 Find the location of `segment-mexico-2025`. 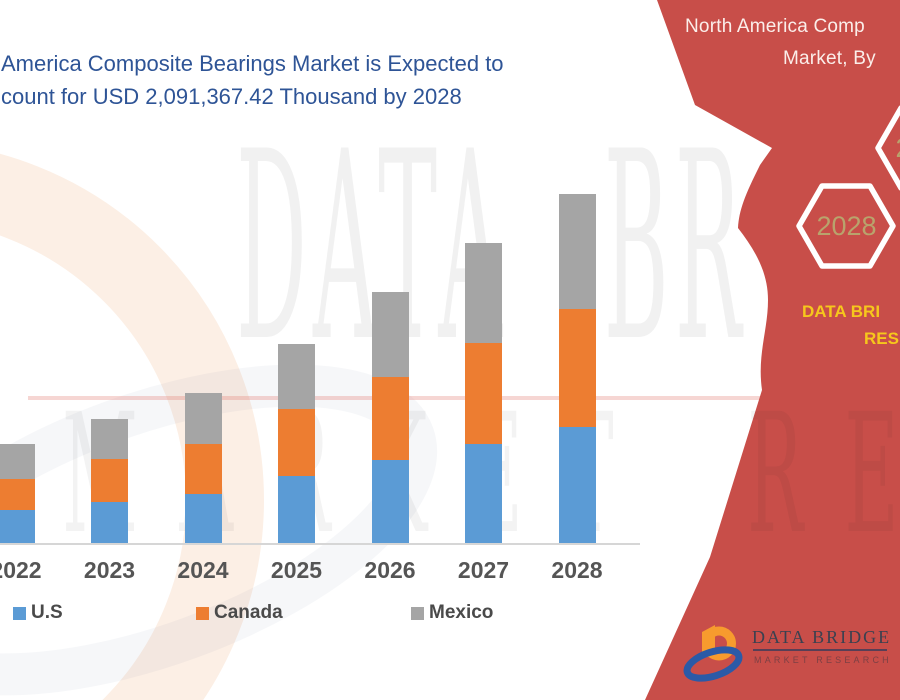

segment-mexico-2025 is located at coordinates (296, 377).